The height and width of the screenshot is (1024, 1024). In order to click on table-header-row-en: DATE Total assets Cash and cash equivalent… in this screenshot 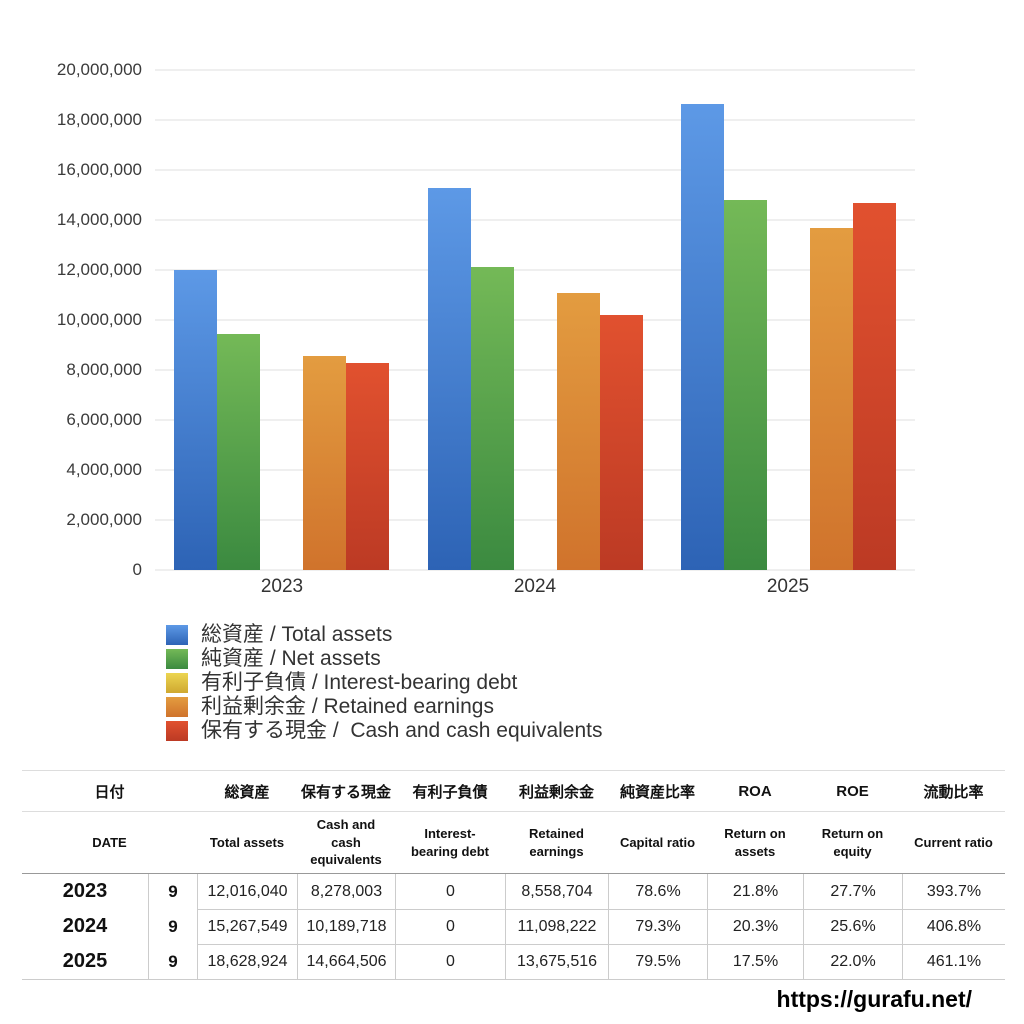, I will do `click(513, 843)`.